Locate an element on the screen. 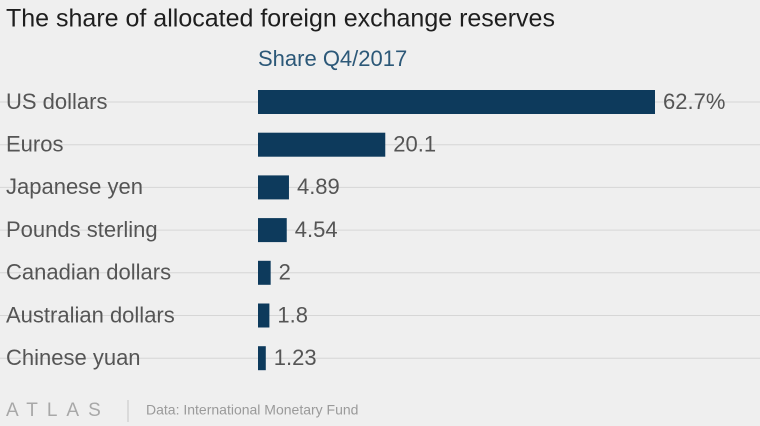 The image size is (760, 426). category-label: Euros is located at coordinates (34, 144).